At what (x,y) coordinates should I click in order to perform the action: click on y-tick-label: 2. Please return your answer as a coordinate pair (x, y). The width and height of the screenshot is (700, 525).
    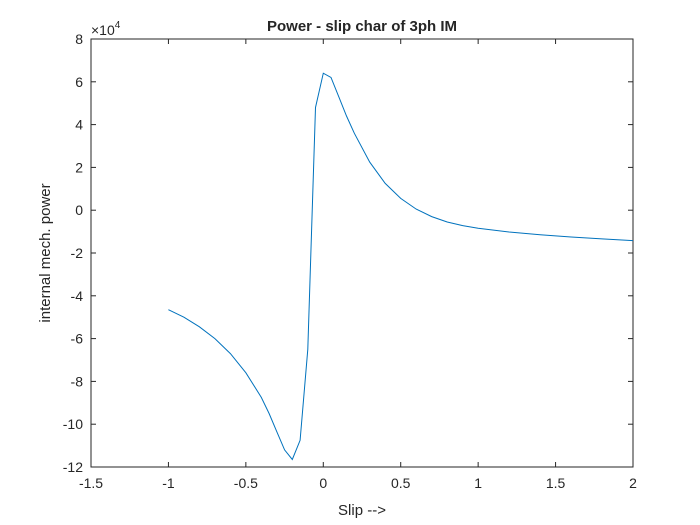
    Looking at the image, I should click on (79, 167).